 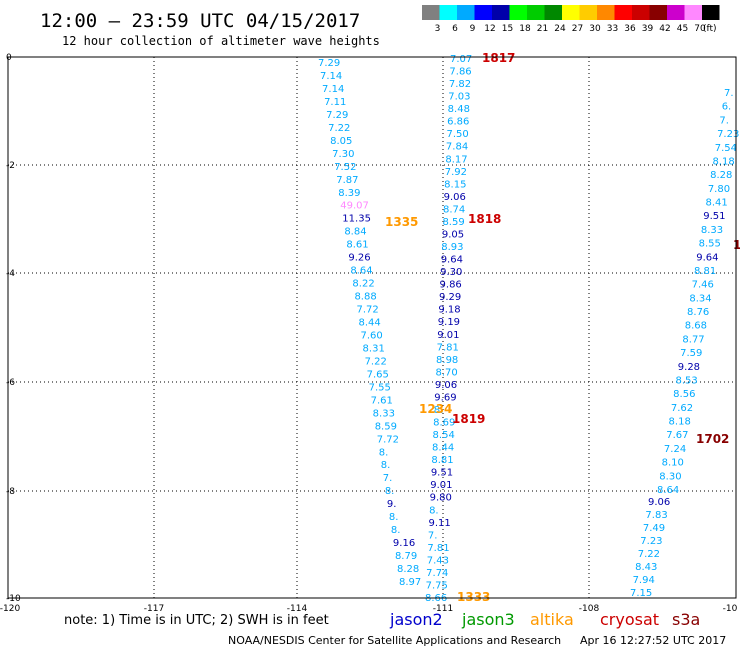 What do you see at coordinates (468, 419) in the screenshot?
I see `pass-time-label: 1819` at bounding box center [468, 419].